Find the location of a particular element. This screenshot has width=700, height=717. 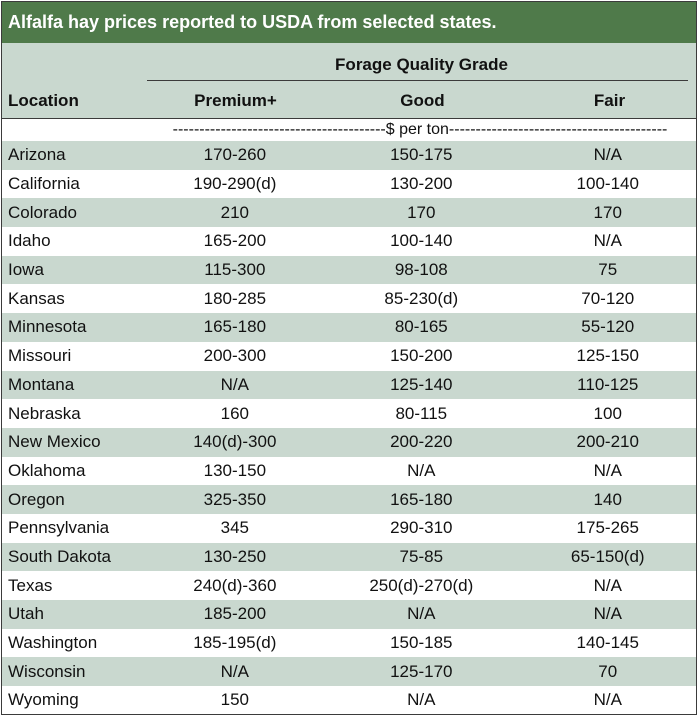

table-row: Texas 240(d)-360 250(d)-270(d) N/A is located at coordinates (349, 585).